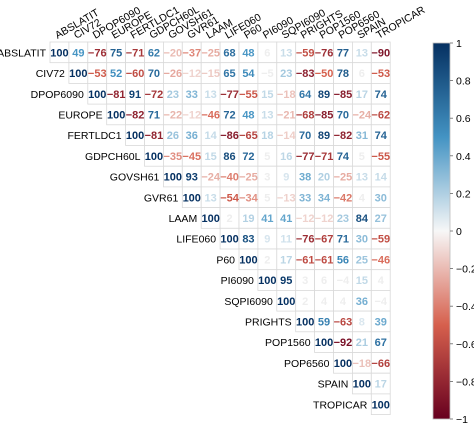  Describe the element at coordinates (135, 95) in the screenshot. I see `cell-value-label: 91` at that location.